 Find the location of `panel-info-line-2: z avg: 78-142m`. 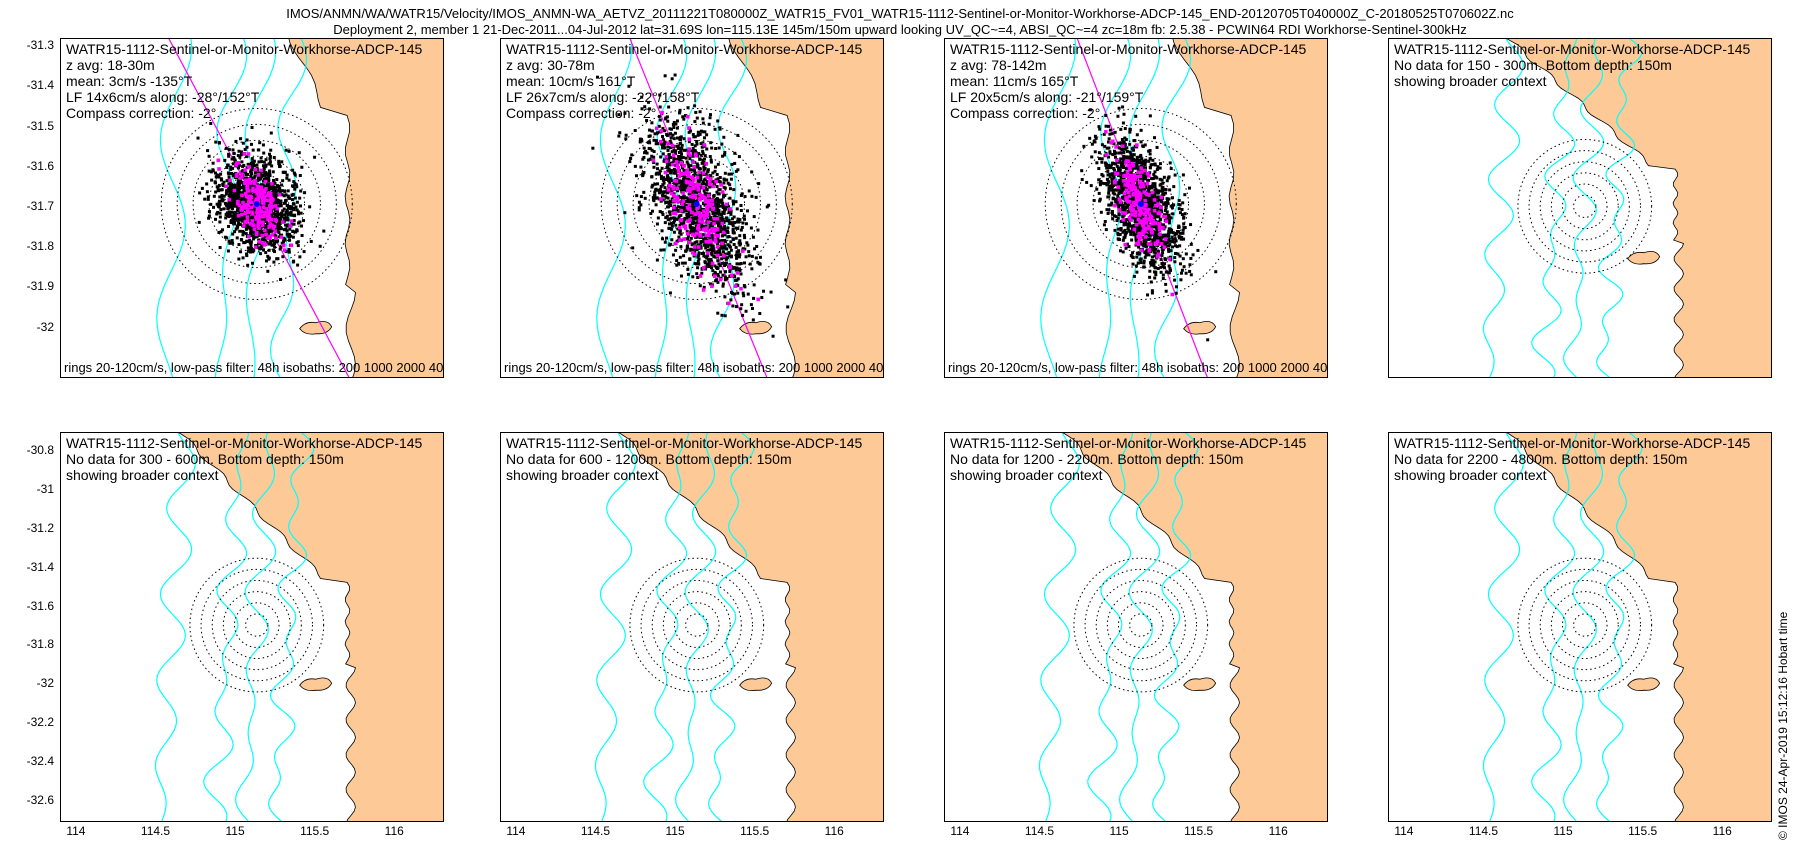

panel-info-line-2: z avg: 78-142m is located at coordinates (998, 65).